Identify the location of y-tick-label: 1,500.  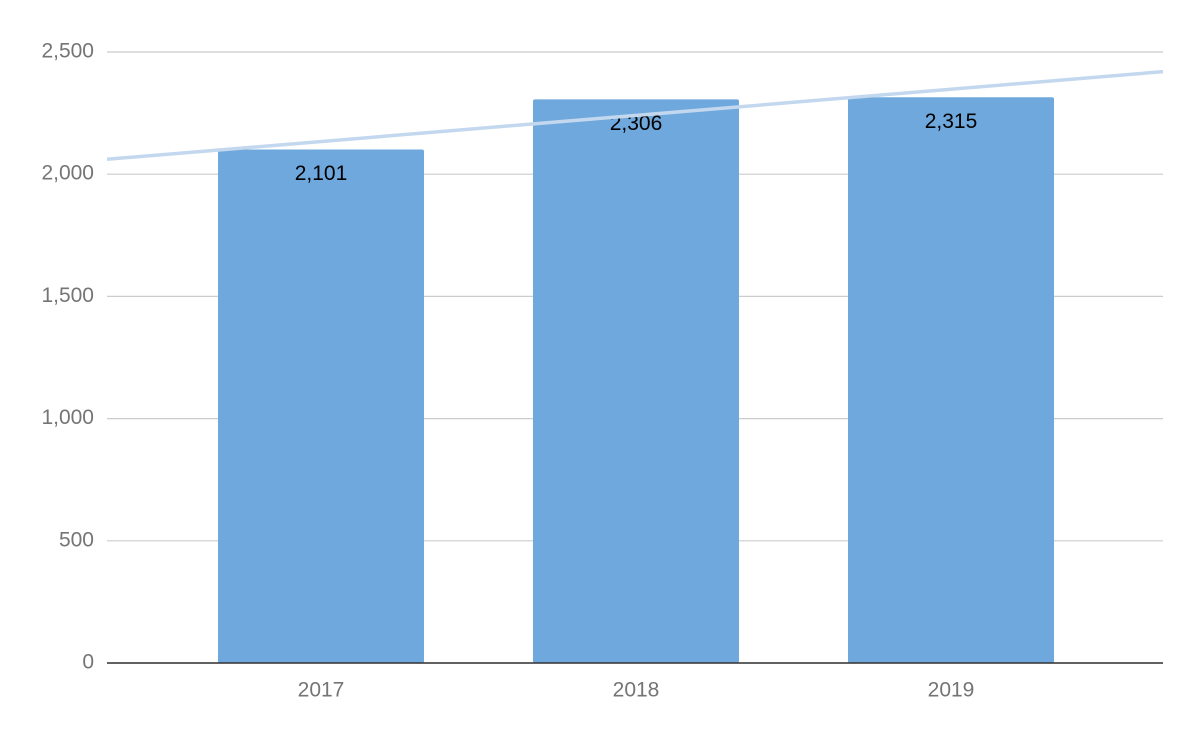
(67, 295).